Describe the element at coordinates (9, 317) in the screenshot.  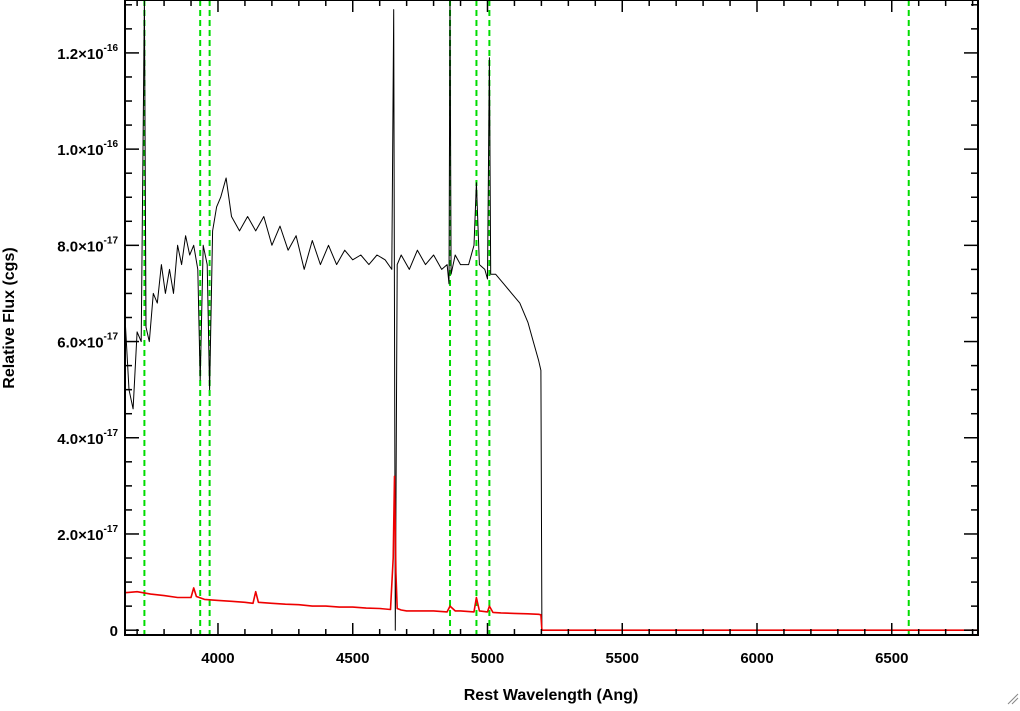
I see `y-axis-label: Relative Flux (cgs)` at that location.